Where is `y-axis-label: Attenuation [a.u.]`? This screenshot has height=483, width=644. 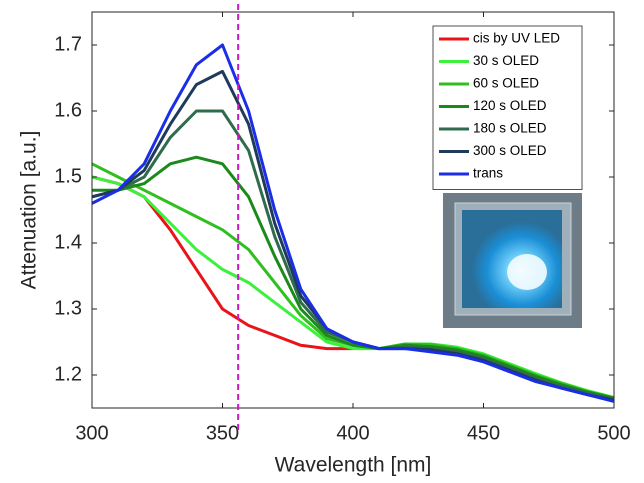 y-axis-label: Attenuation [a.u.] is located at coordinates (29, 210).